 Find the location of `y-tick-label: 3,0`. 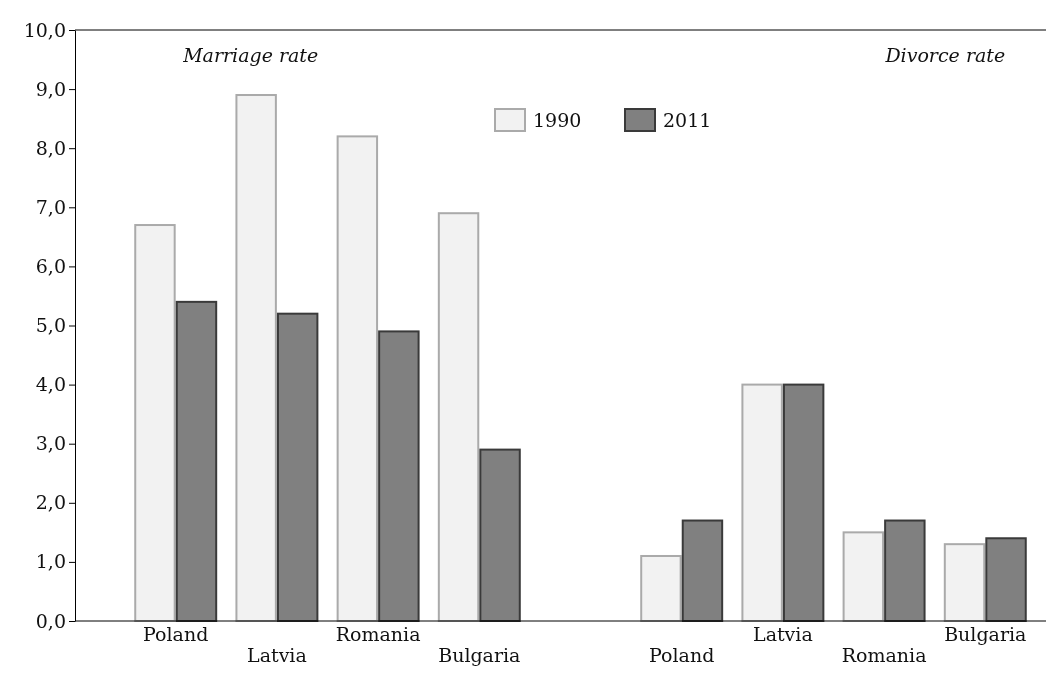

y-tick-label: 3,0 is located at coordinates (50, 443).